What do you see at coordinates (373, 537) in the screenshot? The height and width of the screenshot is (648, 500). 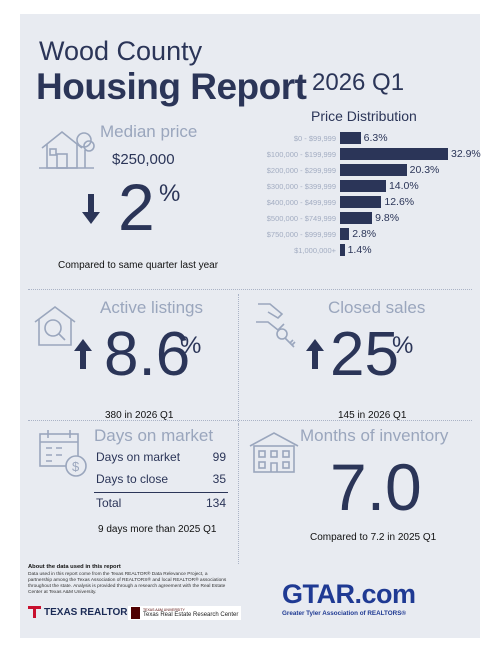 I see `months-inventory-note: Compared to 7.2 in 2025 Q1` at bounding box center [373, 537].